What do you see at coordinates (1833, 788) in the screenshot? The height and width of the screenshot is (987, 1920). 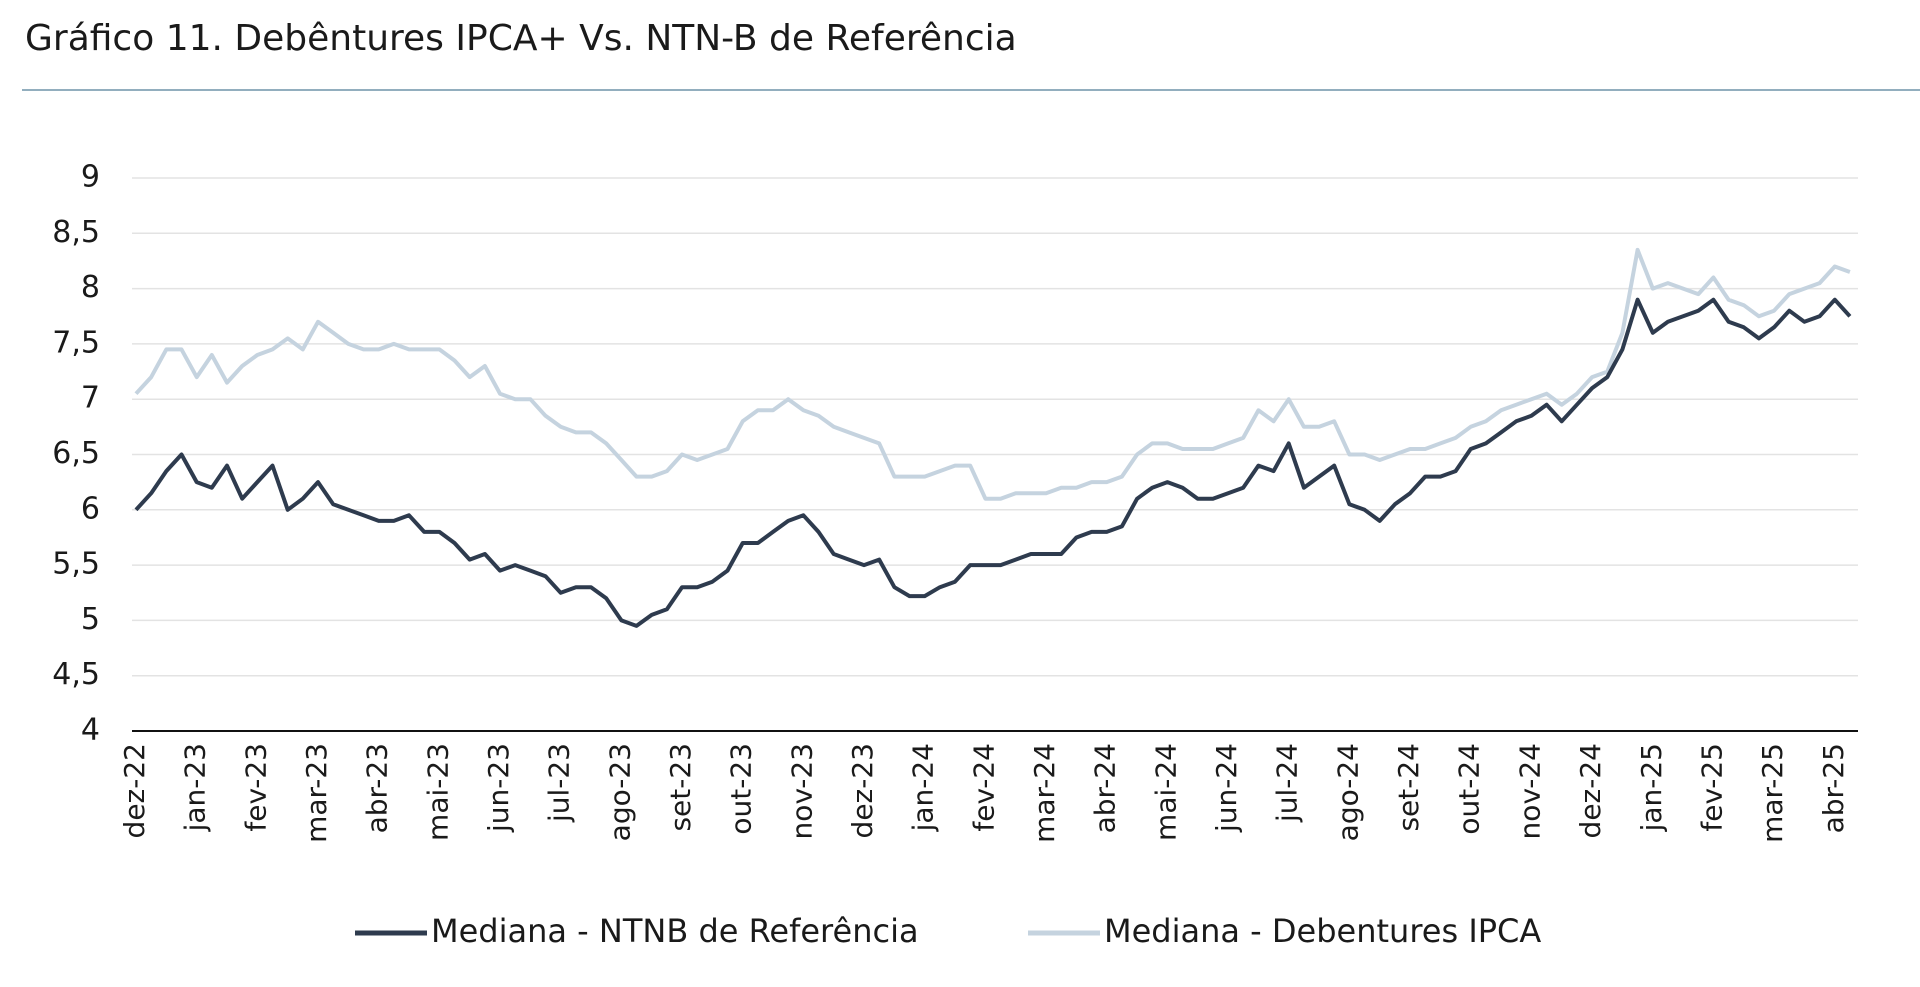 I see `x-tick-label: abr-25` at bounding box center [1833, 788].